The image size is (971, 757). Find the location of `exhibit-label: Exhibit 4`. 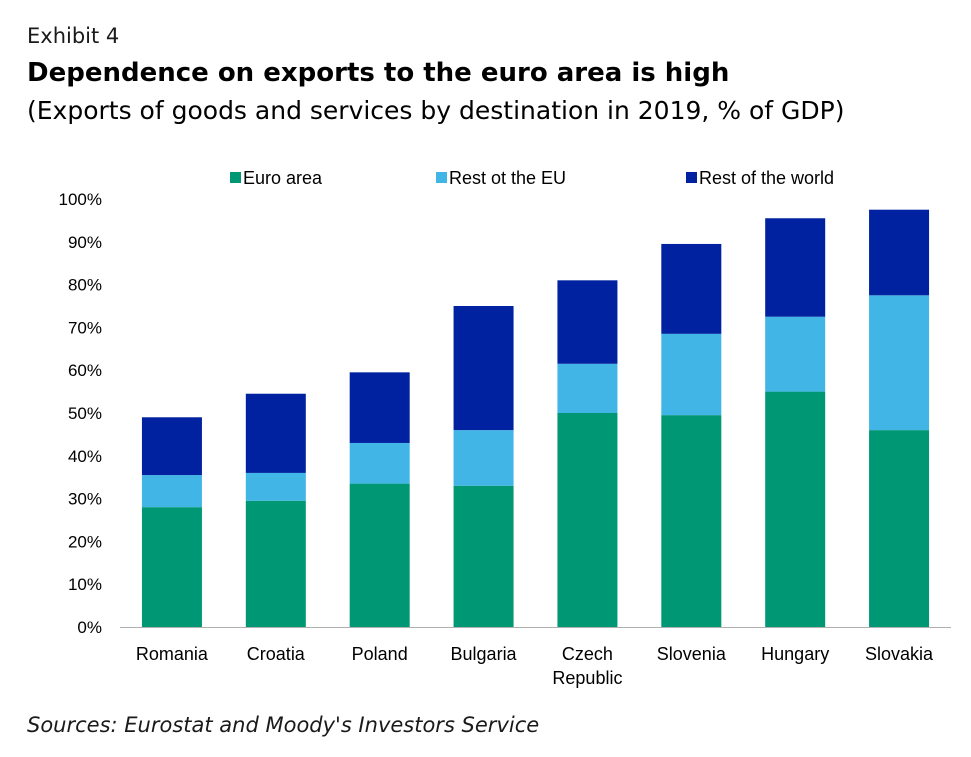

exhibit-label: Exhibit 4 is located at coordinates (73, 36).